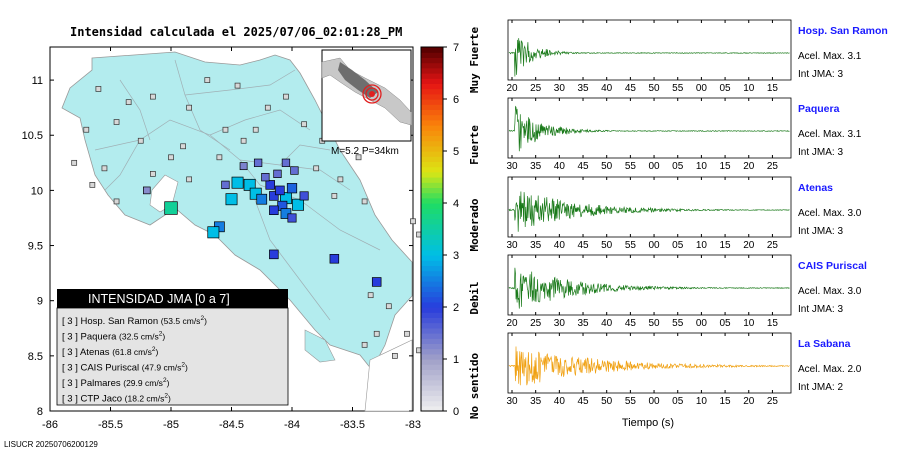 This screenshot has width=910, height=460. Describe the element at coordinates (451, 230) in the screenshot. I see `colorbar-ticks: 0 1 2 3 4 5 6 7` at that location.